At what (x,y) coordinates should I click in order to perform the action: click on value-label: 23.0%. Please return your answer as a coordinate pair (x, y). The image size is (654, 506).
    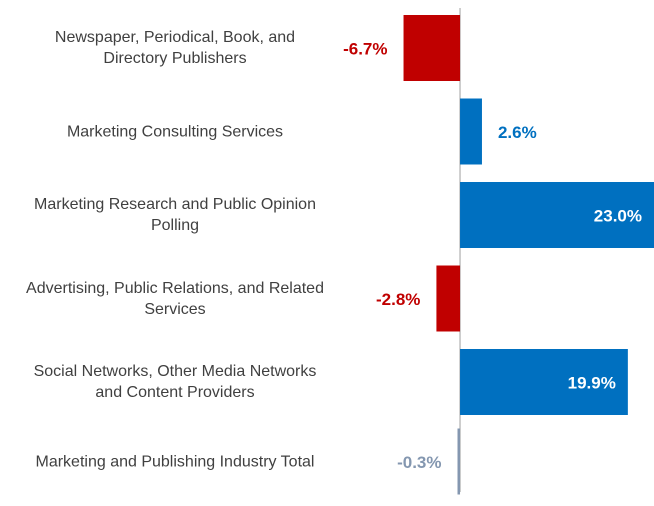
    Looking at the image, I should click on (618, 215).